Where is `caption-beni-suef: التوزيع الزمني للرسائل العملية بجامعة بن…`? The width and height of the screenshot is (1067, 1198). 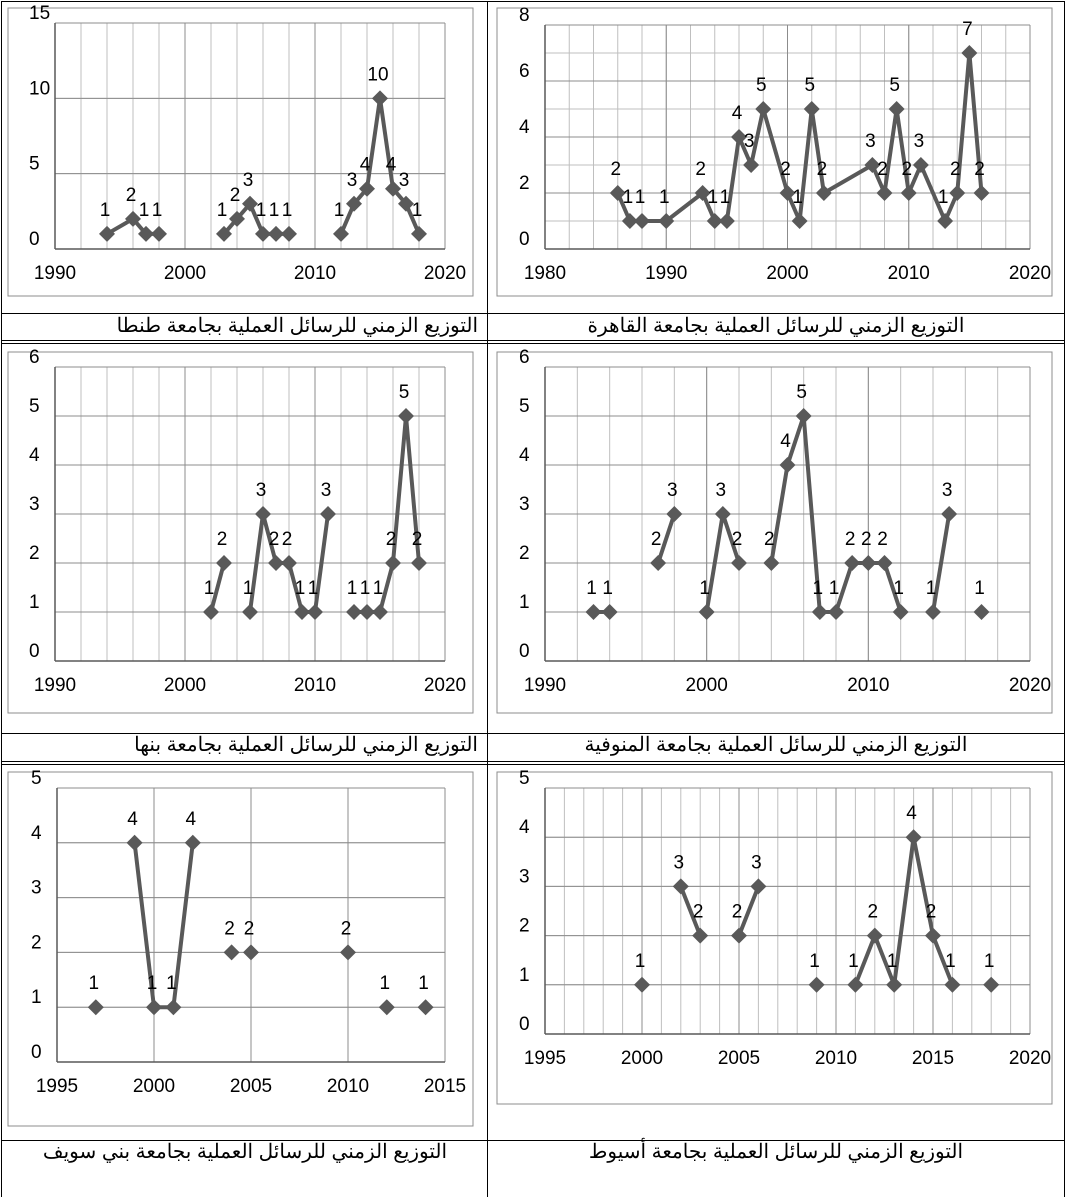 caption-beni-suef: التوزيع الزمني للرسائل العملية بجامعة بن… is located at coordinates (245, 1152).